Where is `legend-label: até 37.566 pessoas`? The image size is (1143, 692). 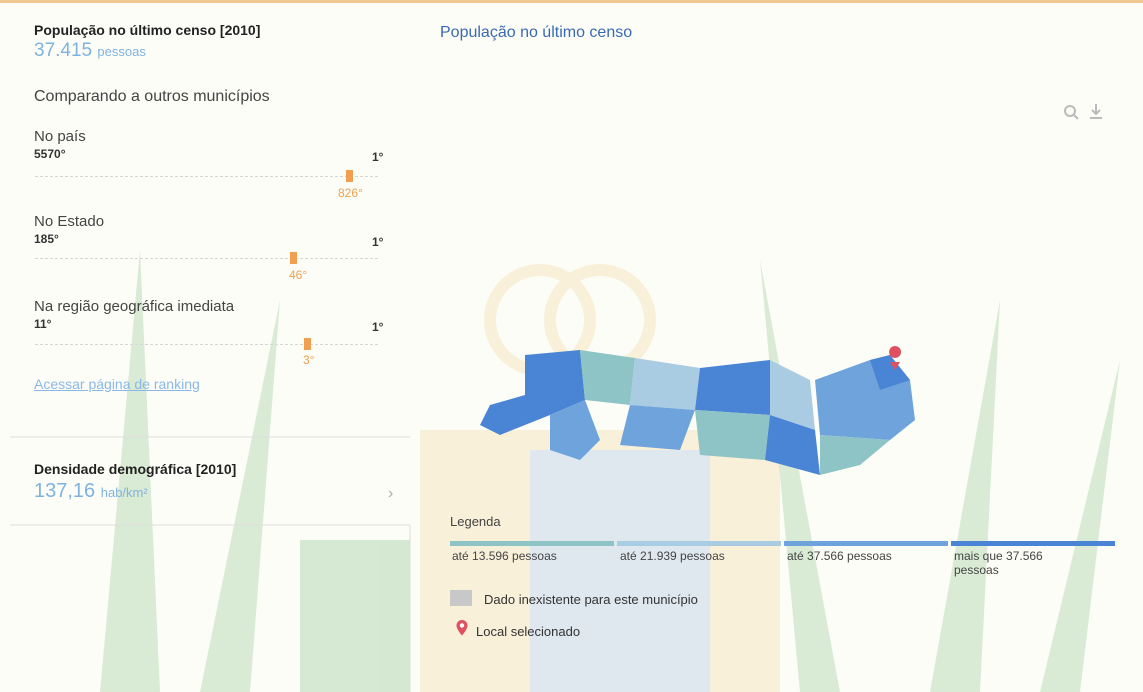 legend-label: até 37.566 pessoas is located at coordinates (839, 556).